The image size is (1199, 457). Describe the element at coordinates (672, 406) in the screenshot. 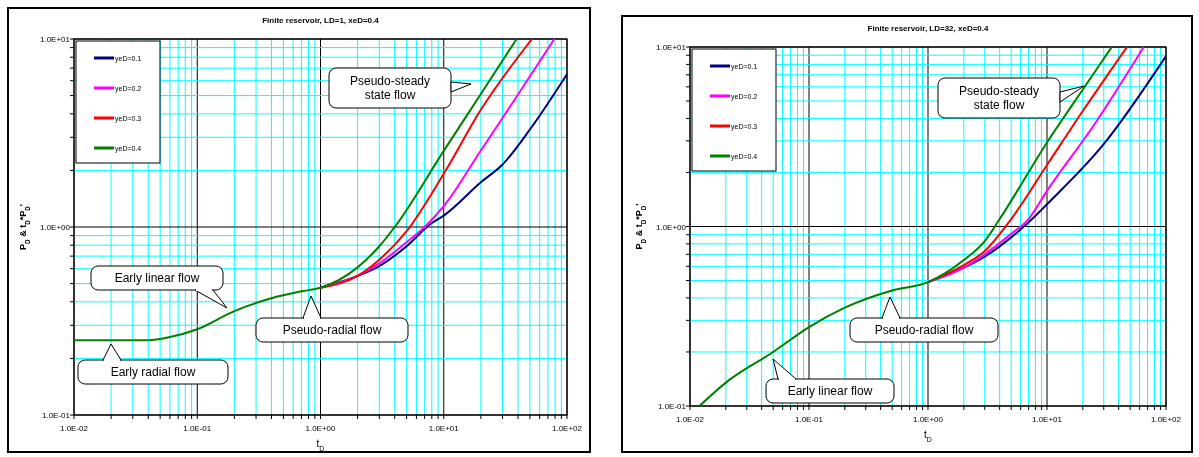

I see `y-tick-label: 1.0E-01` at that location.